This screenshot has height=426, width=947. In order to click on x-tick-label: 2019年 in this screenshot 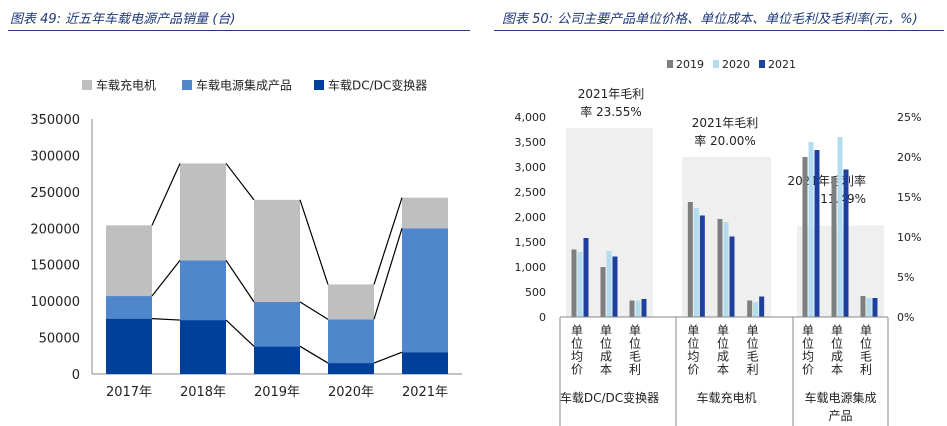, I will do `click(277, 392)`.